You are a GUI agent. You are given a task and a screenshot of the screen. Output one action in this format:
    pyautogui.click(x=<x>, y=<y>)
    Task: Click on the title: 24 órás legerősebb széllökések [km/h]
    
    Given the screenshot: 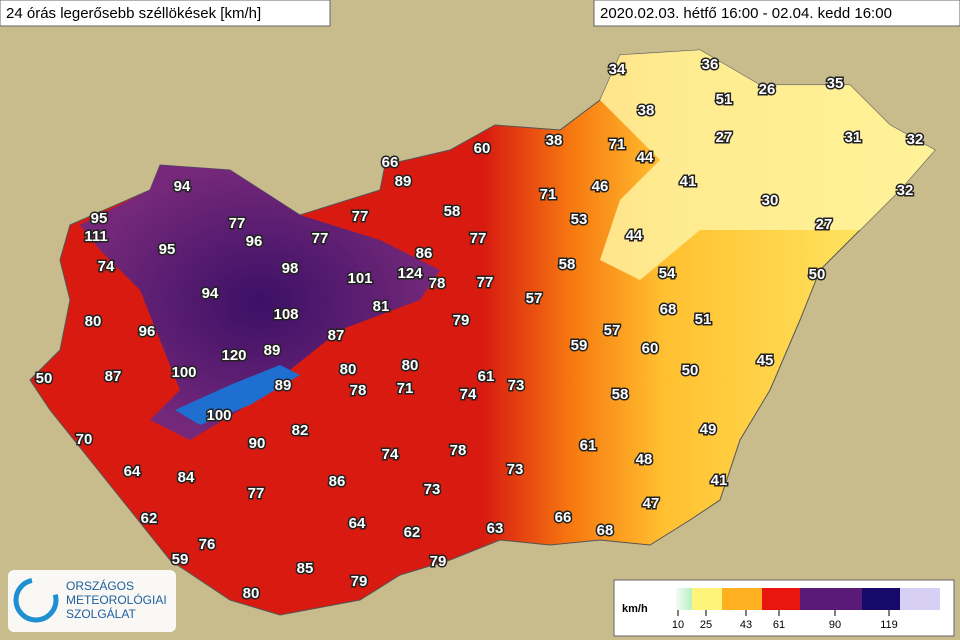 What is the action you would take?
    pyautogui.click(x=133, y=13)
    